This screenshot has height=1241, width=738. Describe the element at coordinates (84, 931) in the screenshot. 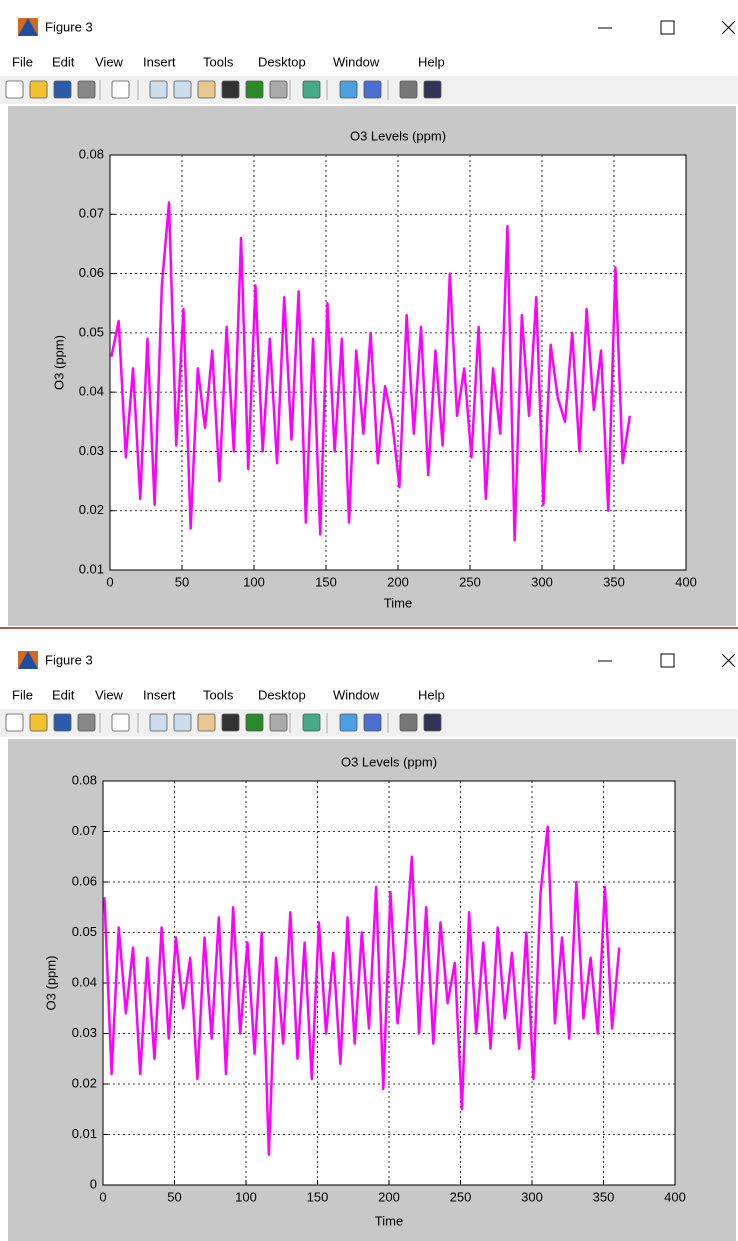

I see `y-tick-label: 0.05` at that location.